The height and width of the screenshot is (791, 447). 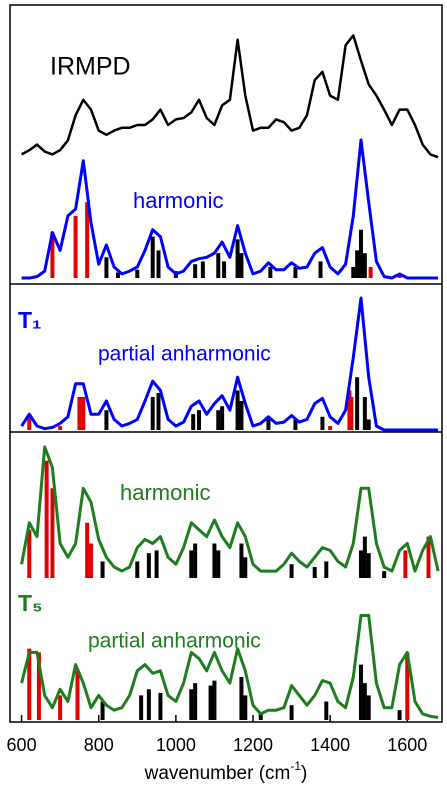 What do you see at coordinates (30, 603) in the screenshot?
I see `group-label: T₅` at bounding box center [30, 603].